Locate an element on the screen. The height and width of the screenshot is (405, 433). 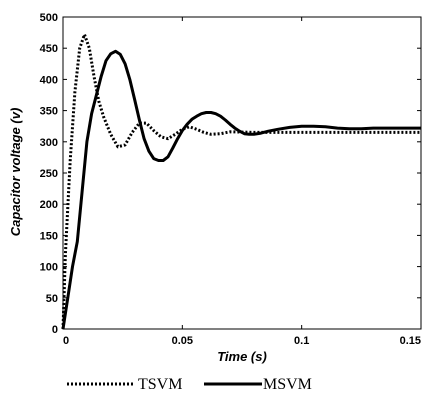
y-axis-label: Capacitor voltage (v) is located at coordinates (15, 172).